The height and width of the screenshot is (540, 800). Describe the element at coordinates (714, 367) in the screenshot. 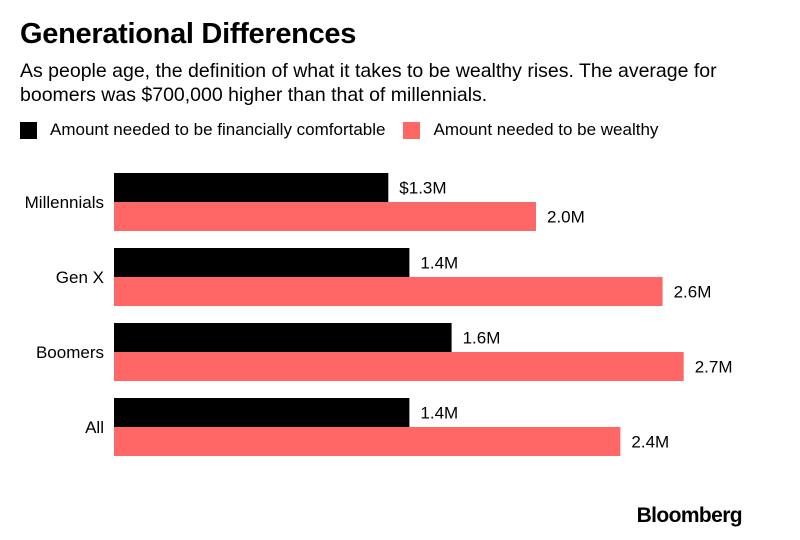

I see `value-label-boomers-wealthy: 2.7M` at that location.